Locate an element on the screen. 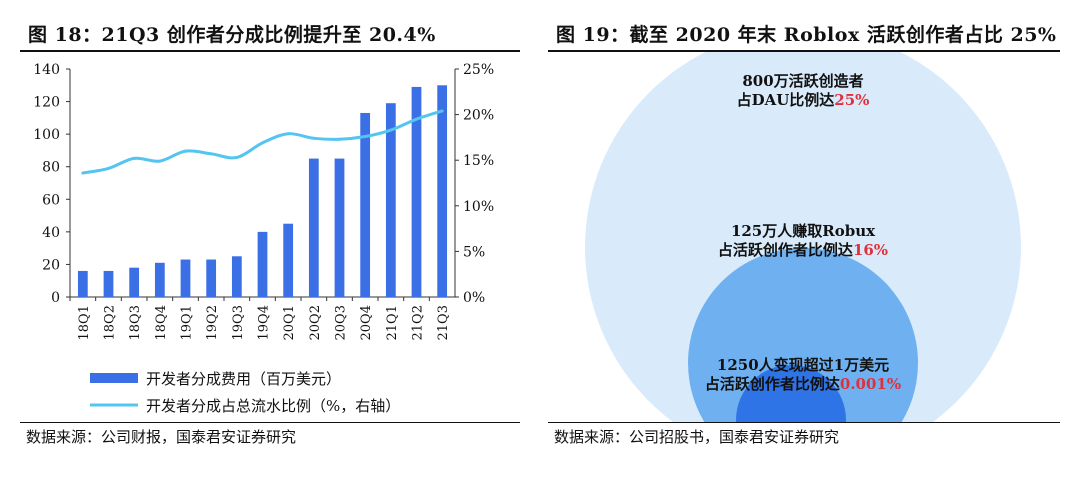 This screenshot has height=491, width=1080. bar-20Q1 is located at coordinates (288, 260).